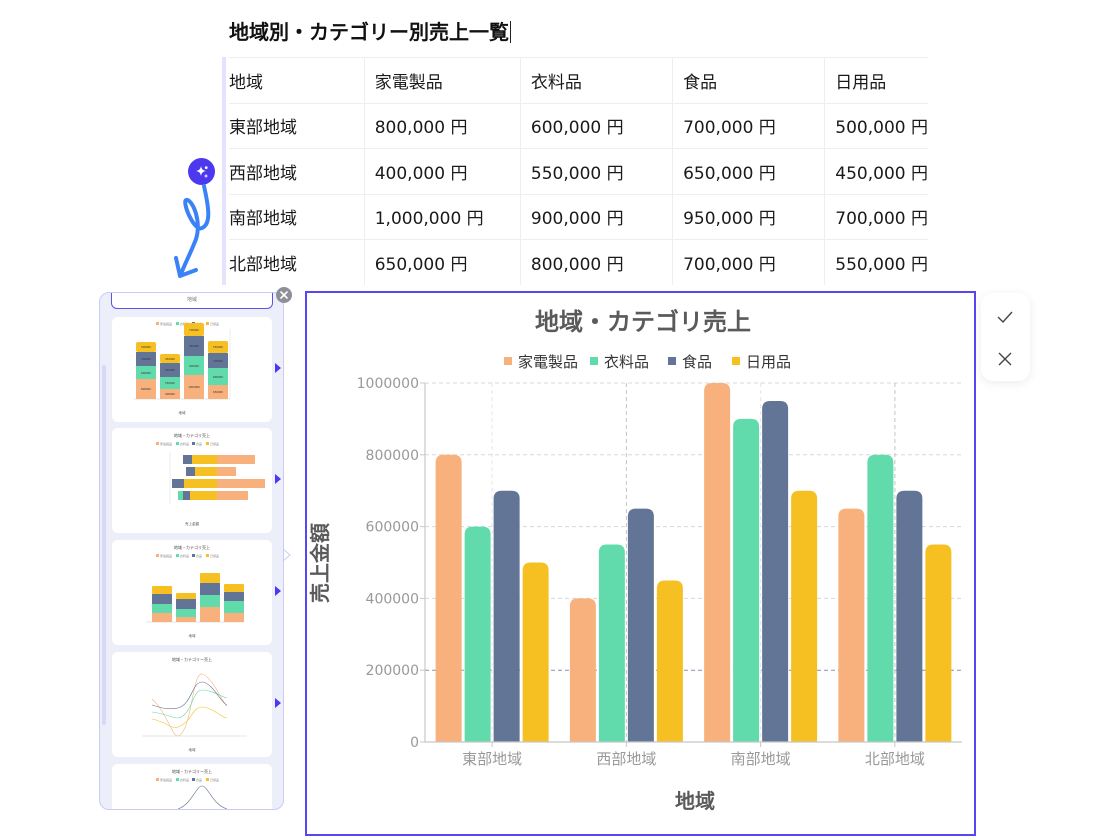 This screenshot has width=1120, height=840. I want to click on table-cell: 900,000 円, so click(597, 216).